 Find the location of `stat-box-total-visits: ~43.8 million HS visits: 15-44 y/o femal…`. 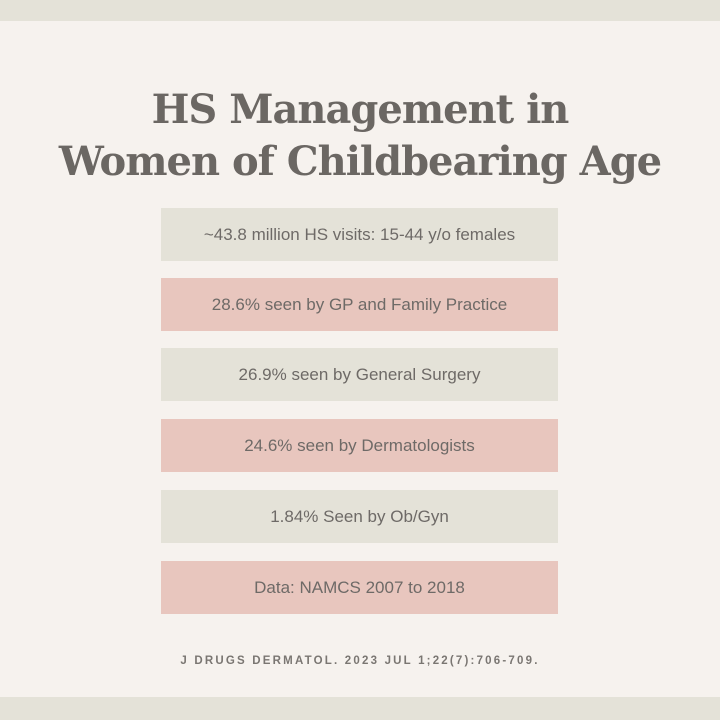

stat-box-total-visits: ~43.8 million HS visits: 15-44 y/o femal… is located at coordinates (359, 234).